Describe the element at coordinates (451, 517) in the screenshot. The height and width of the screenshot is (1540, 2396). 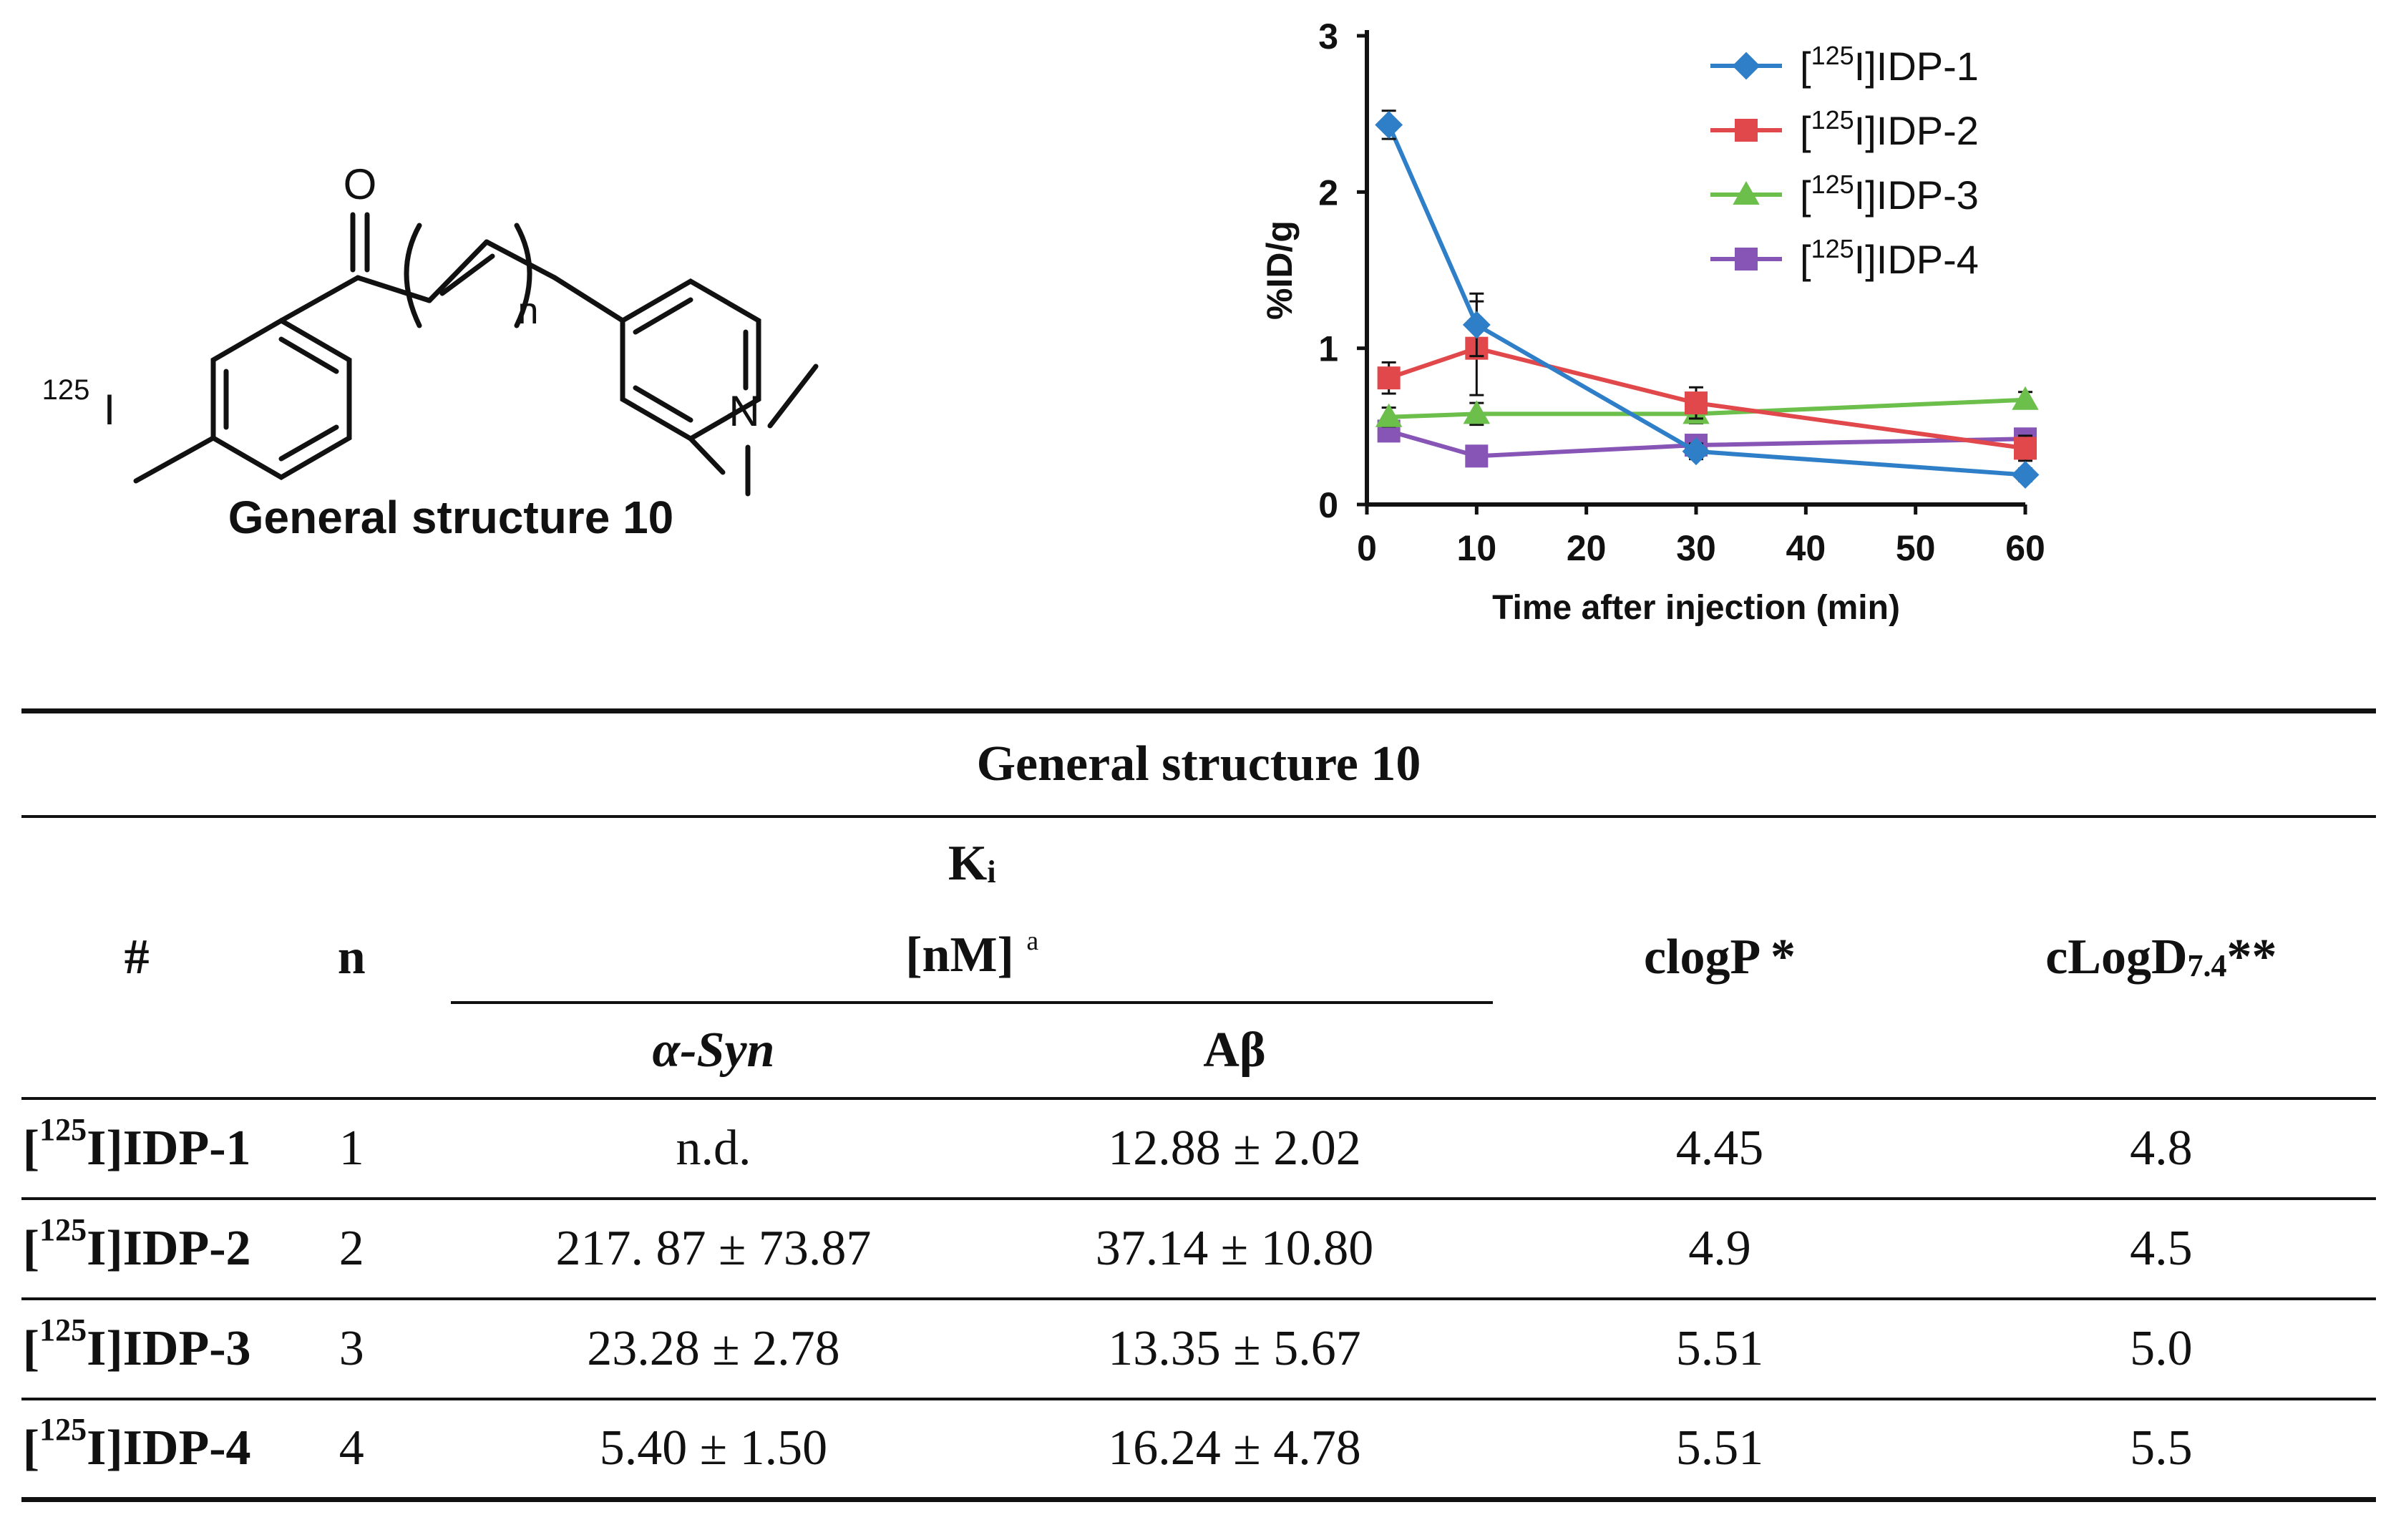
I see `structure-caption: General structure 10` at that location.